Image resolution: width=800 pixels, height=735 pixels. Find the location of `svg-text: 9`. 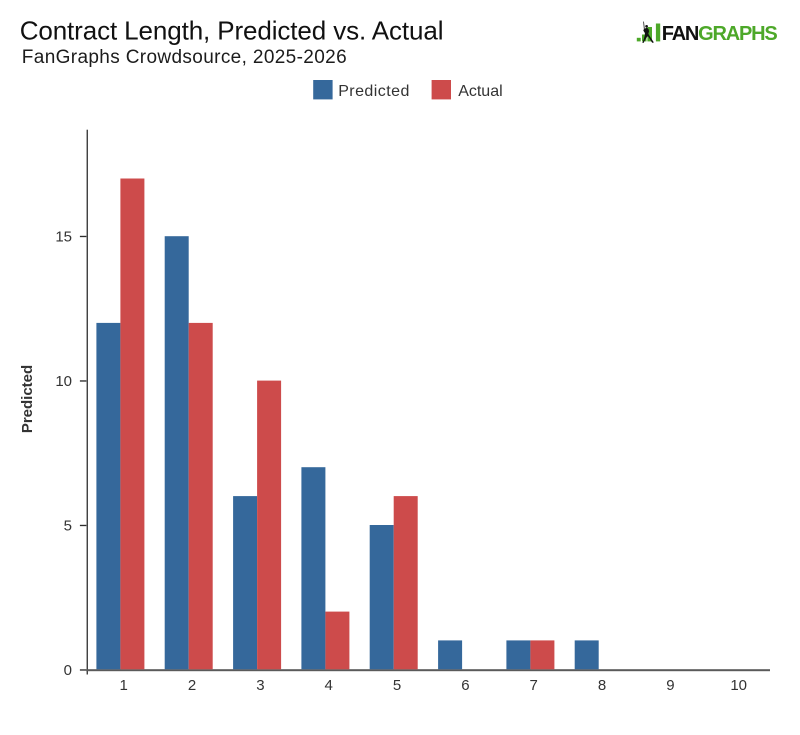

svg-text: 9 is located at coordinates (670, 685).